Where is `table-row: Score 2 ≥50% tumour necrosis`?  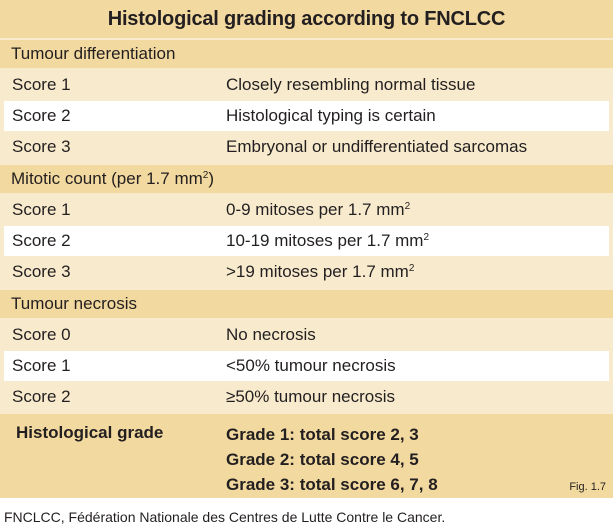
table-row: Score 2 ≥50% tumour necrosis is located at coordinates (306, 397).